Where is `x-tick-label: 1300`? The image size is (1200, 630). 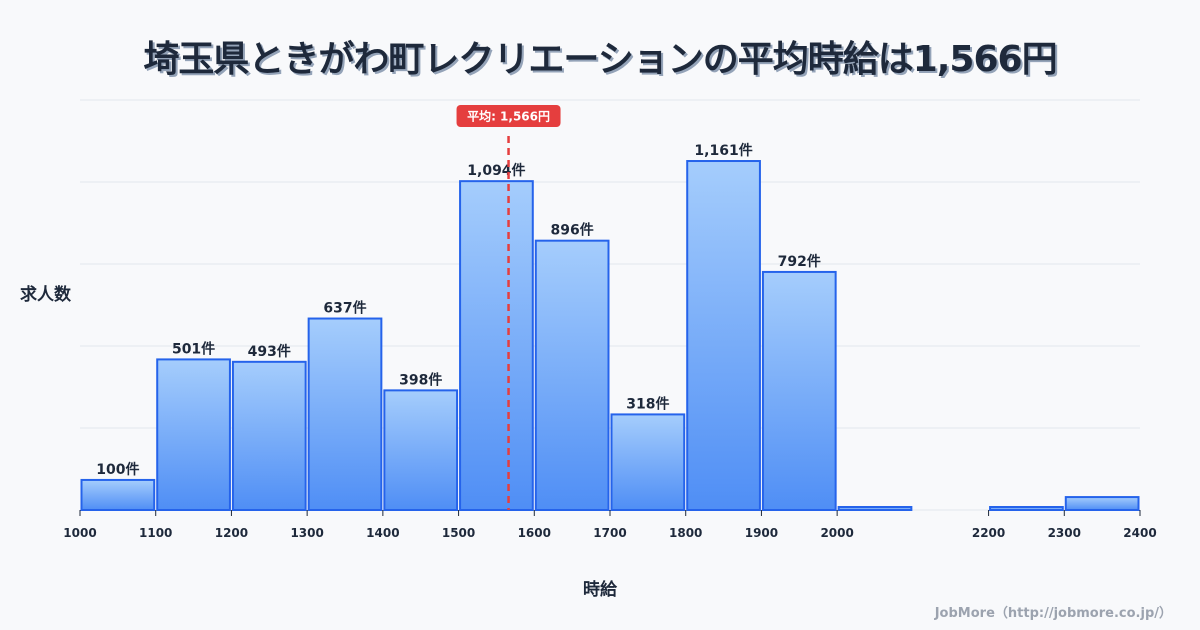 x-tick-label: 1300 is located at coordinates (306, 533).